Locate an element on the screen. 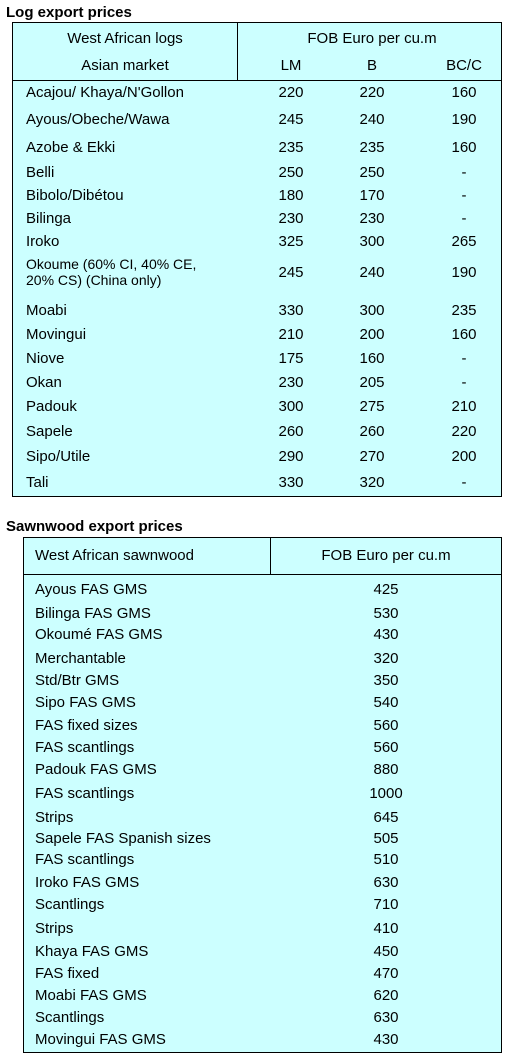  log-price-lm: 300 is located at coordinates (291, 406).